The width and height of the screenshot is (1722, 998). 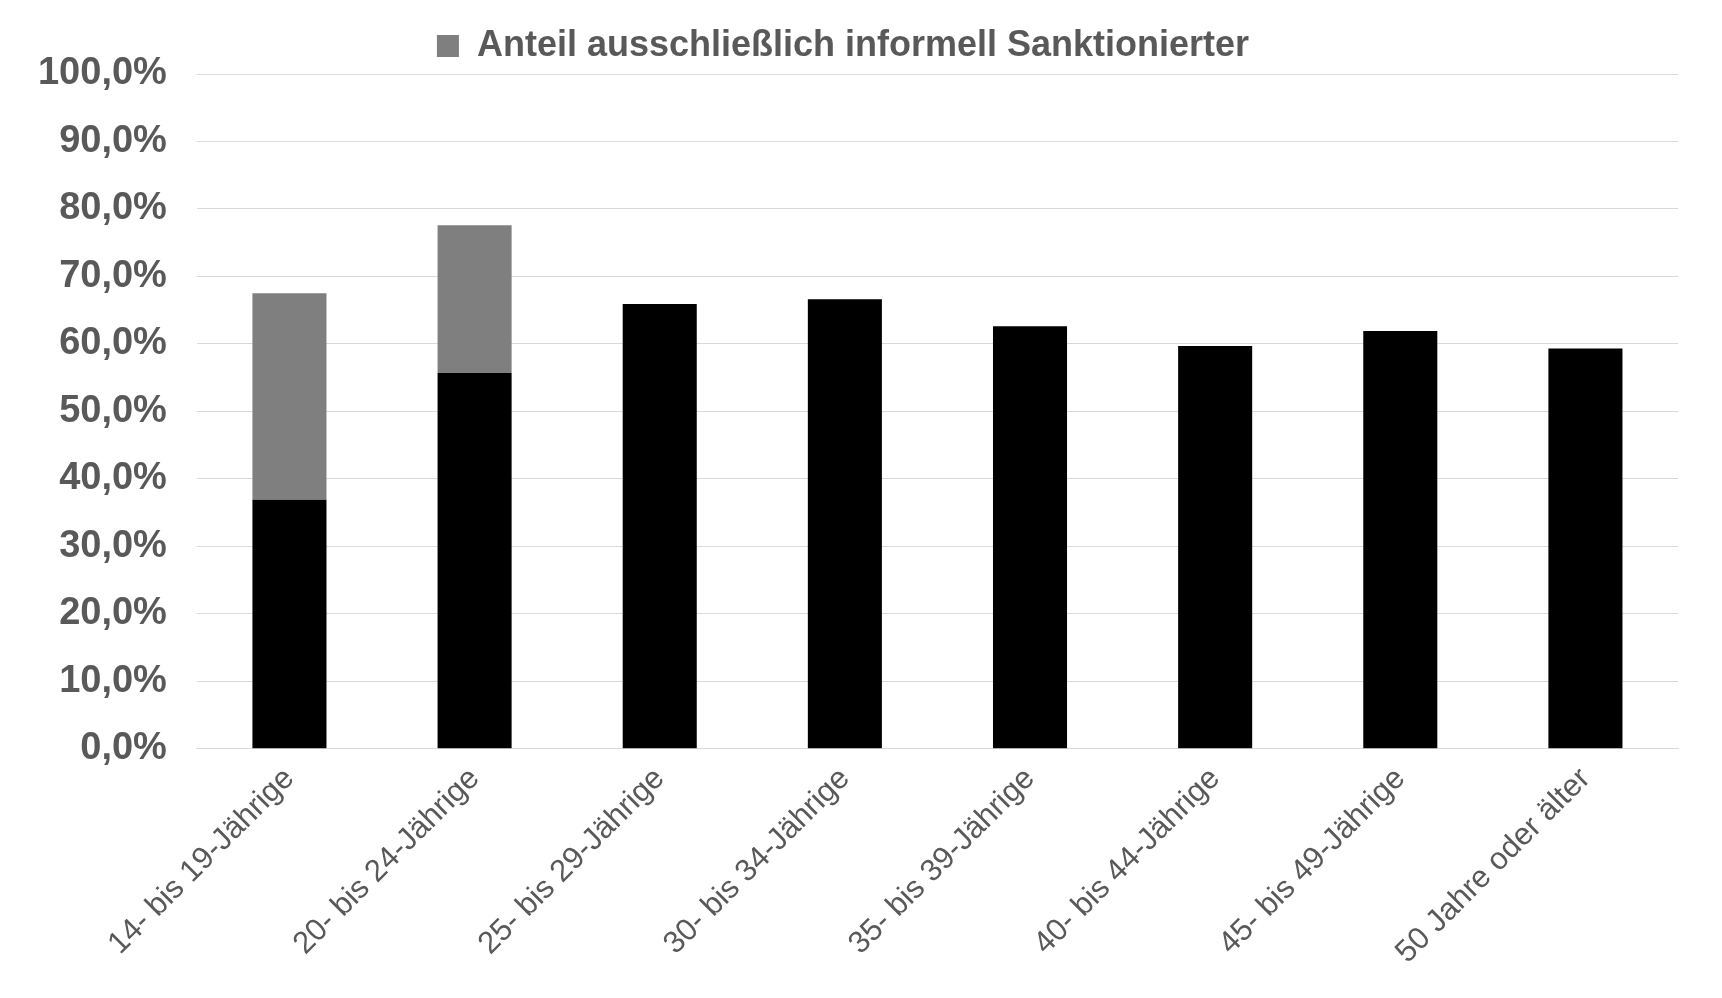 What do you see at coordinates (113, 678) in the screenshot?
I see `y-tick-label: 10,0%` at bounding box center [113, 678].